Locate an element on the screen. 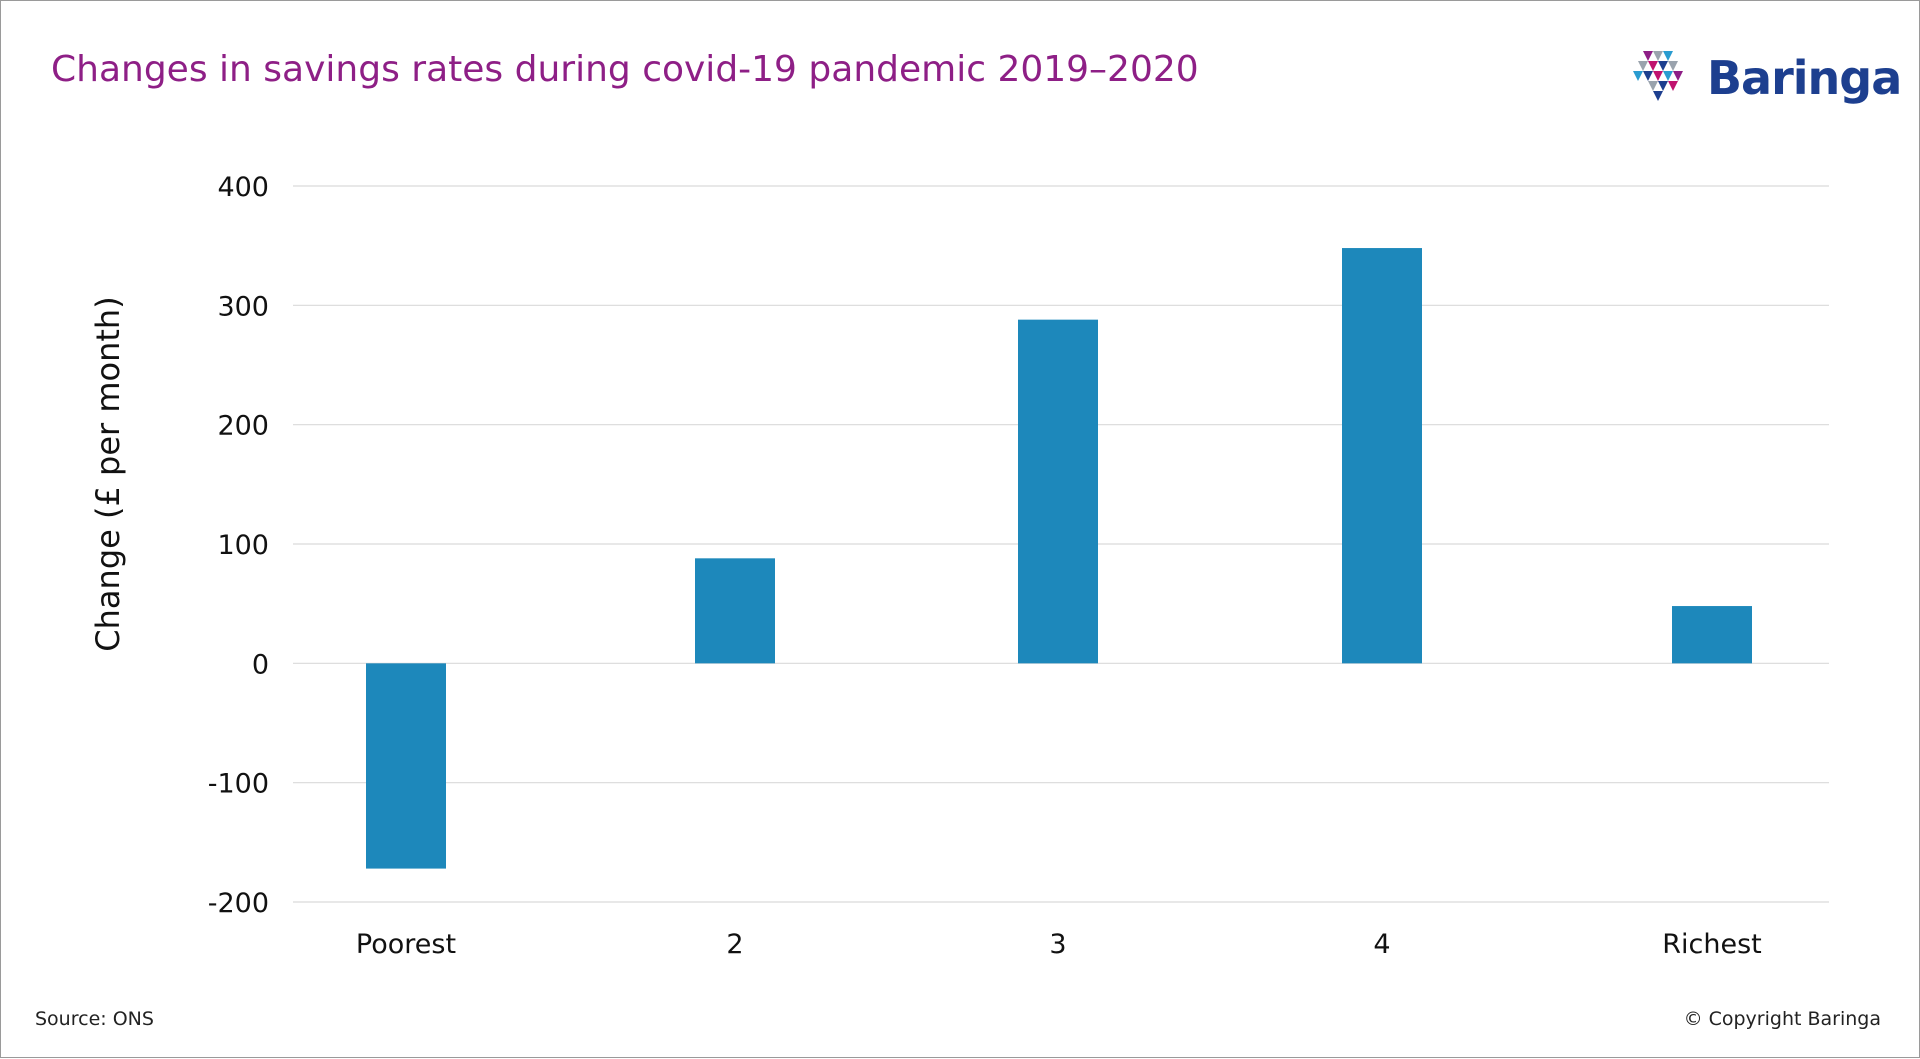 The width and height of the screenshot is (1920, 1059). x-tick-label: Richest is located at coordinates (1711, 944).